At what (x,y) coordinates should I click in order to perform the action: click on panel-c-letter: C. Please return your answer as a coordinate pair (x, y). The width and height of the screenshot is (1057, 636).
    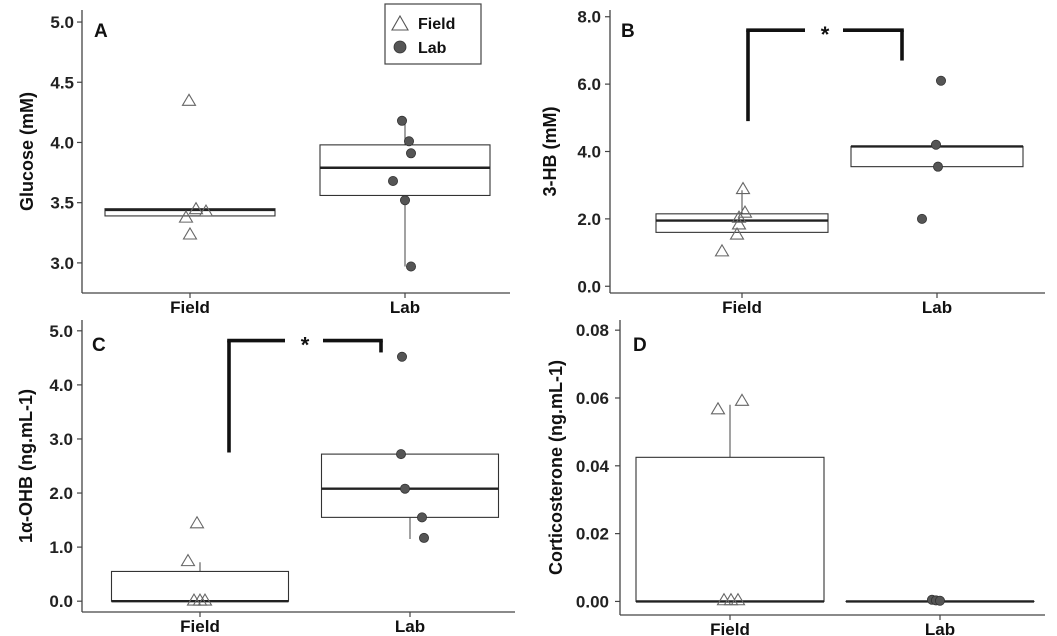
    Looking at the image, I should click on (99, 345).